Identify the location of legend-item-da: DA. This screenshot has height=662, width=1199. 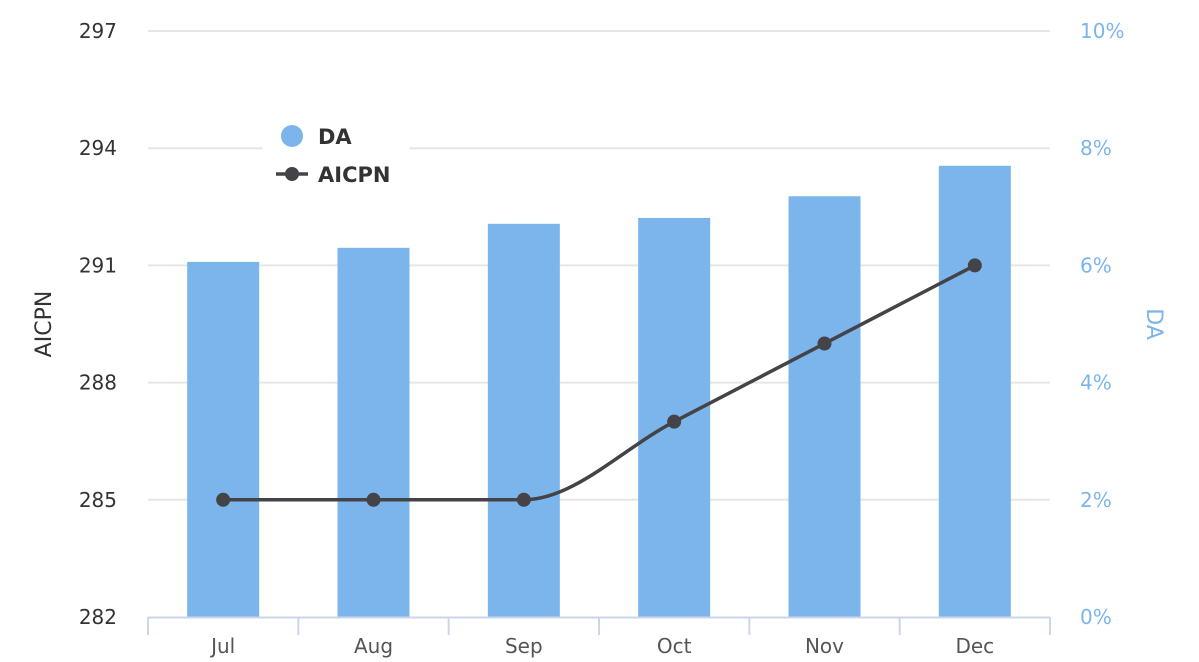
(316, 137).